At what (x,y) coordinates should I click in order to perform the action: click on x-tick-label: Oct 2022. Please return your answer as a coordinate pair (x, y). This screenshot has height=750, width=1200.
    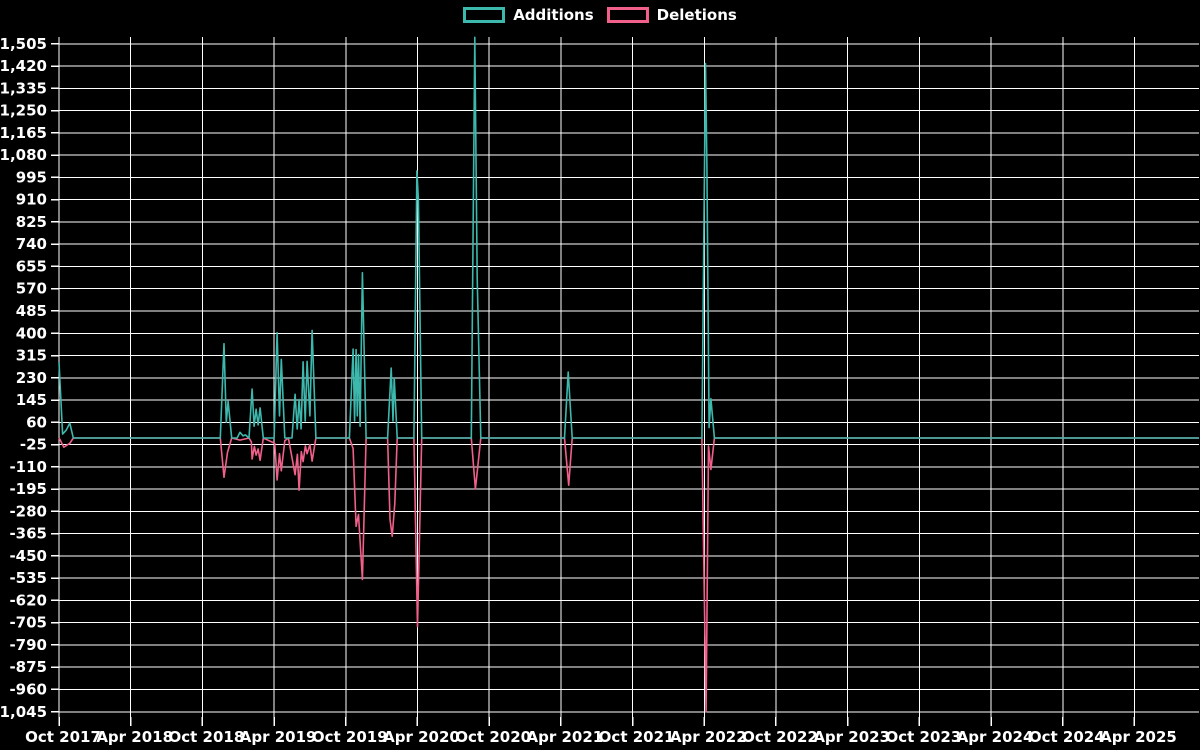
    Looking at the image, I should click on (780, 737).